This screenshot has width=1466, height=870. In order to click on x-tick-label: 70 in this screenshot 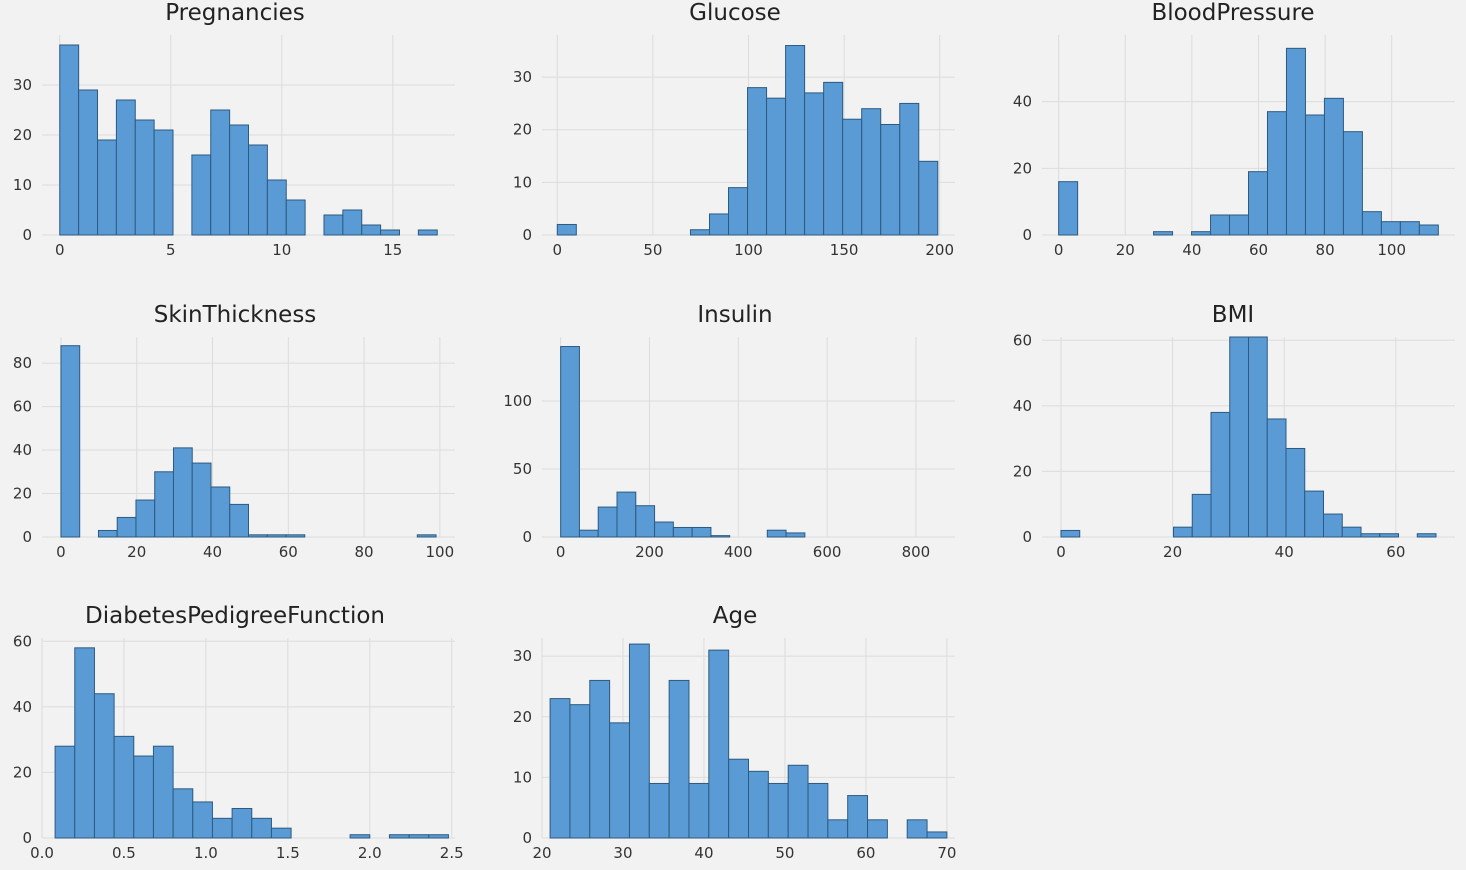, I will do `click(946, 853)`.